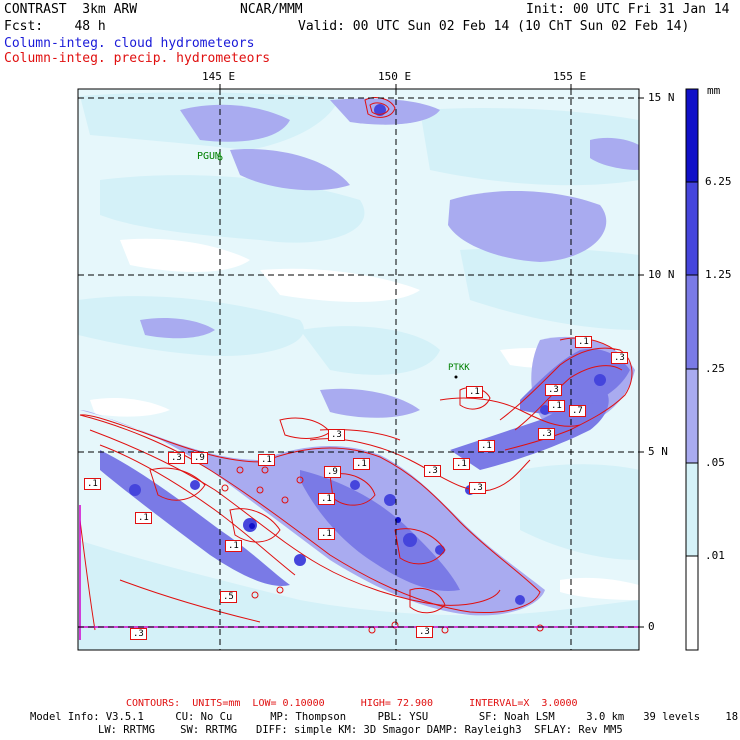  I want to click on init-time: Init: 00 UTC Fri 31 Jan 14, so click(628, 9).